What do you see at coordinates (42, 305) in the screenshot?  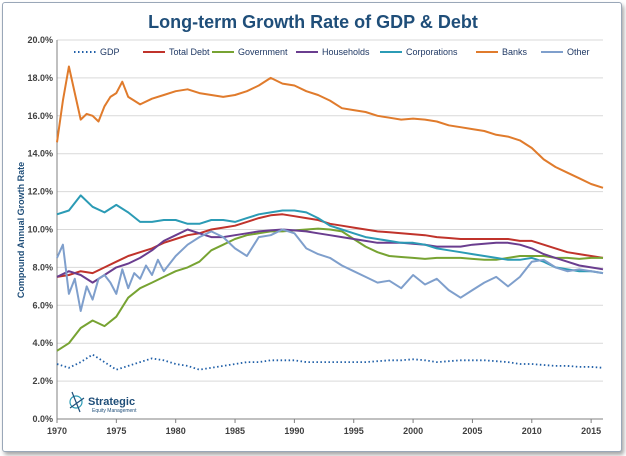 I see `y-tick-label: 6.0%` at bounding box center [42, 305].